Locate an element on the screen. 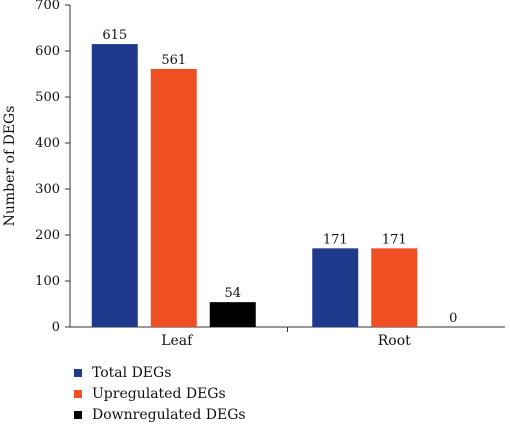 Image resolution: width=510 pixels, height=426 pixels. data-label-leaf-1: 561 is located at coordinates (173, 60).